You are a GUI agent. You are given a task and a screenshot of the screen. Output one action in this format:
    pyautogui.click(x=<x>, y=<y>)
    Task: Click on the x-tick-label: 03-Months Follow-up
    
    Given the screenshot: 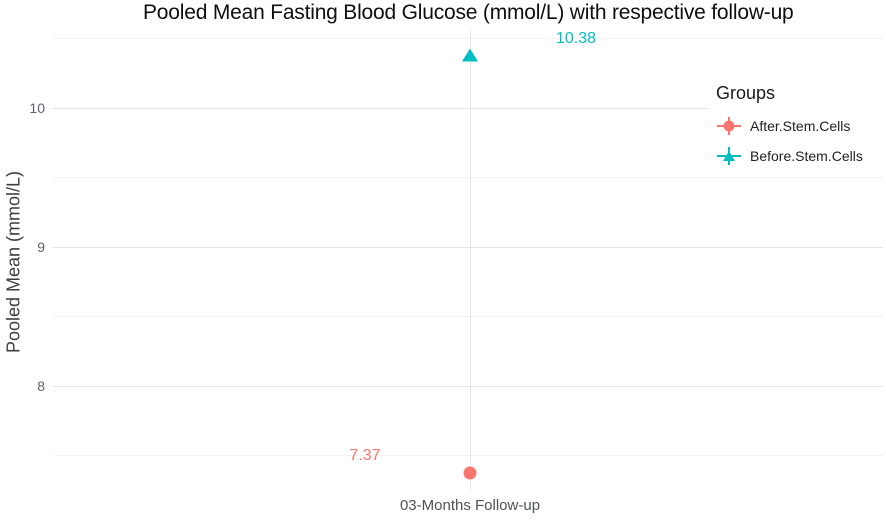 What is the action you would take?
    pyautogui.click(x=470, y=505)
    